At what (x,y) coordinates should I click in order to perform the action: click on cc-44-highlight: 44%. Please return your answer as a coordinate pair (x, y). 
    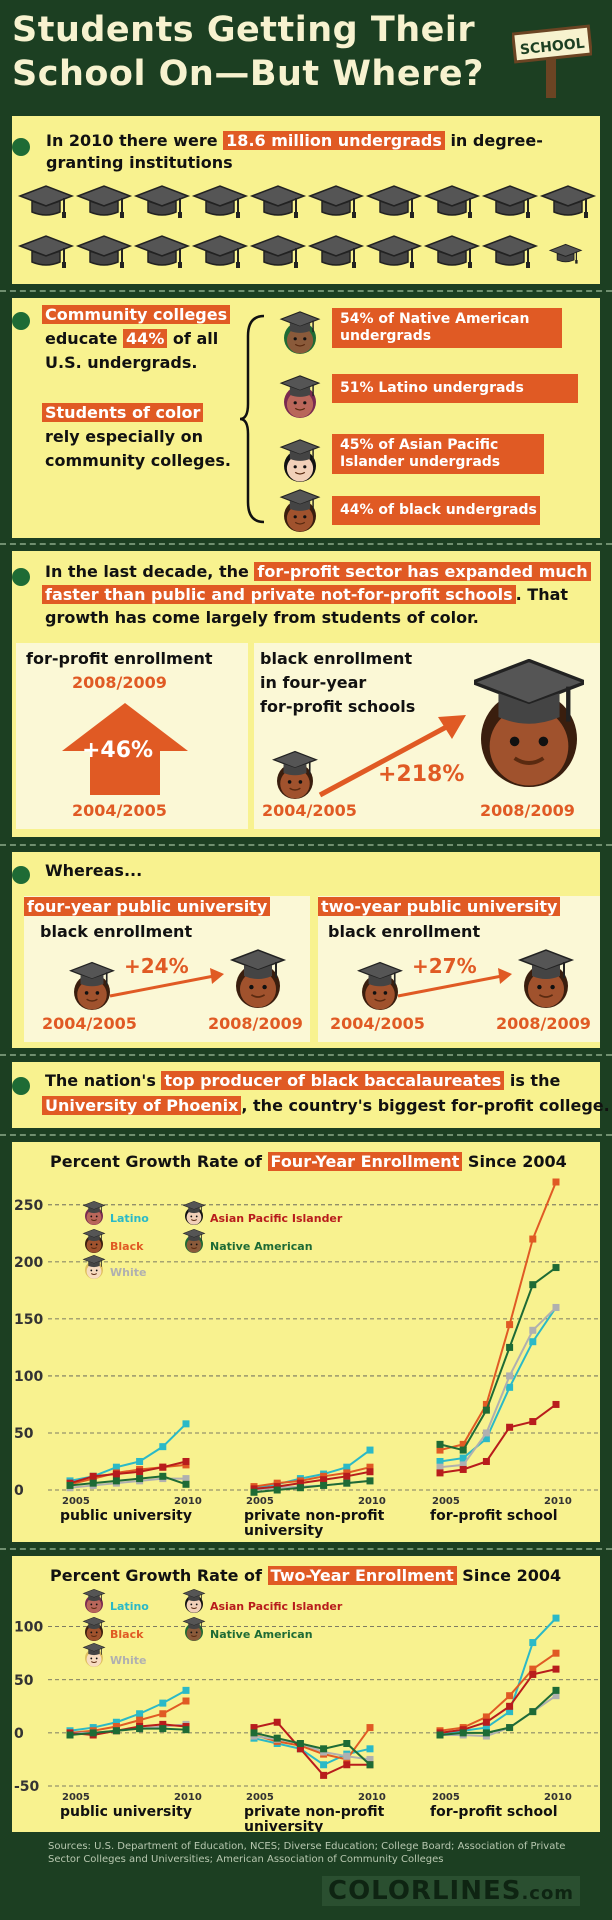
    Looking at the image, I should click on (145, 338).